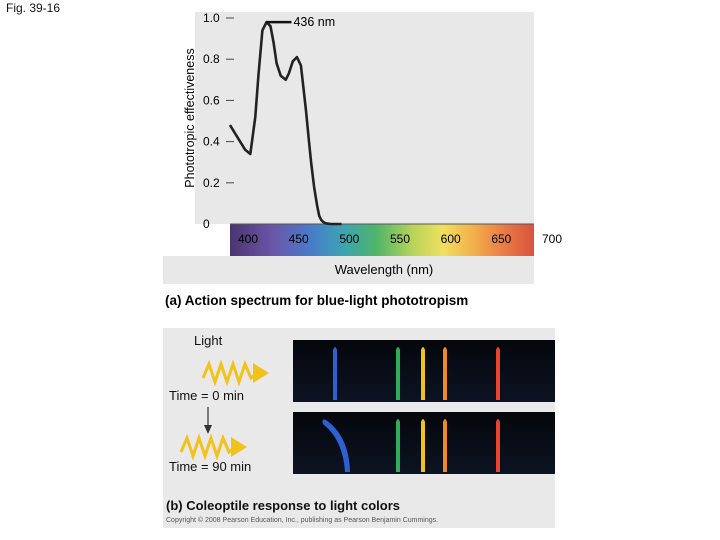  I want to click on figure-label: Fig. 39-16, so click(33, 8).